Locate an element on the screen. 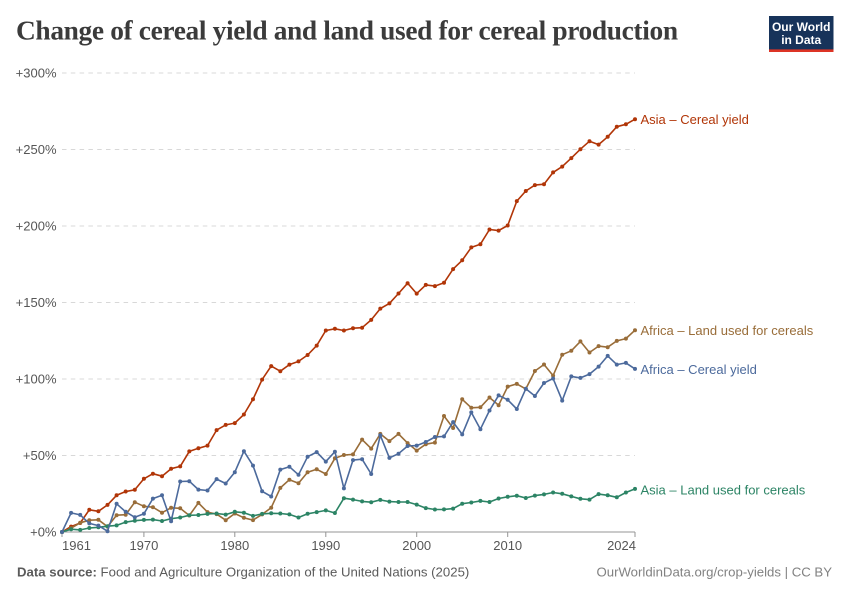  svg-text: Asia – Cereal yield is located at coordinates (695, 119).